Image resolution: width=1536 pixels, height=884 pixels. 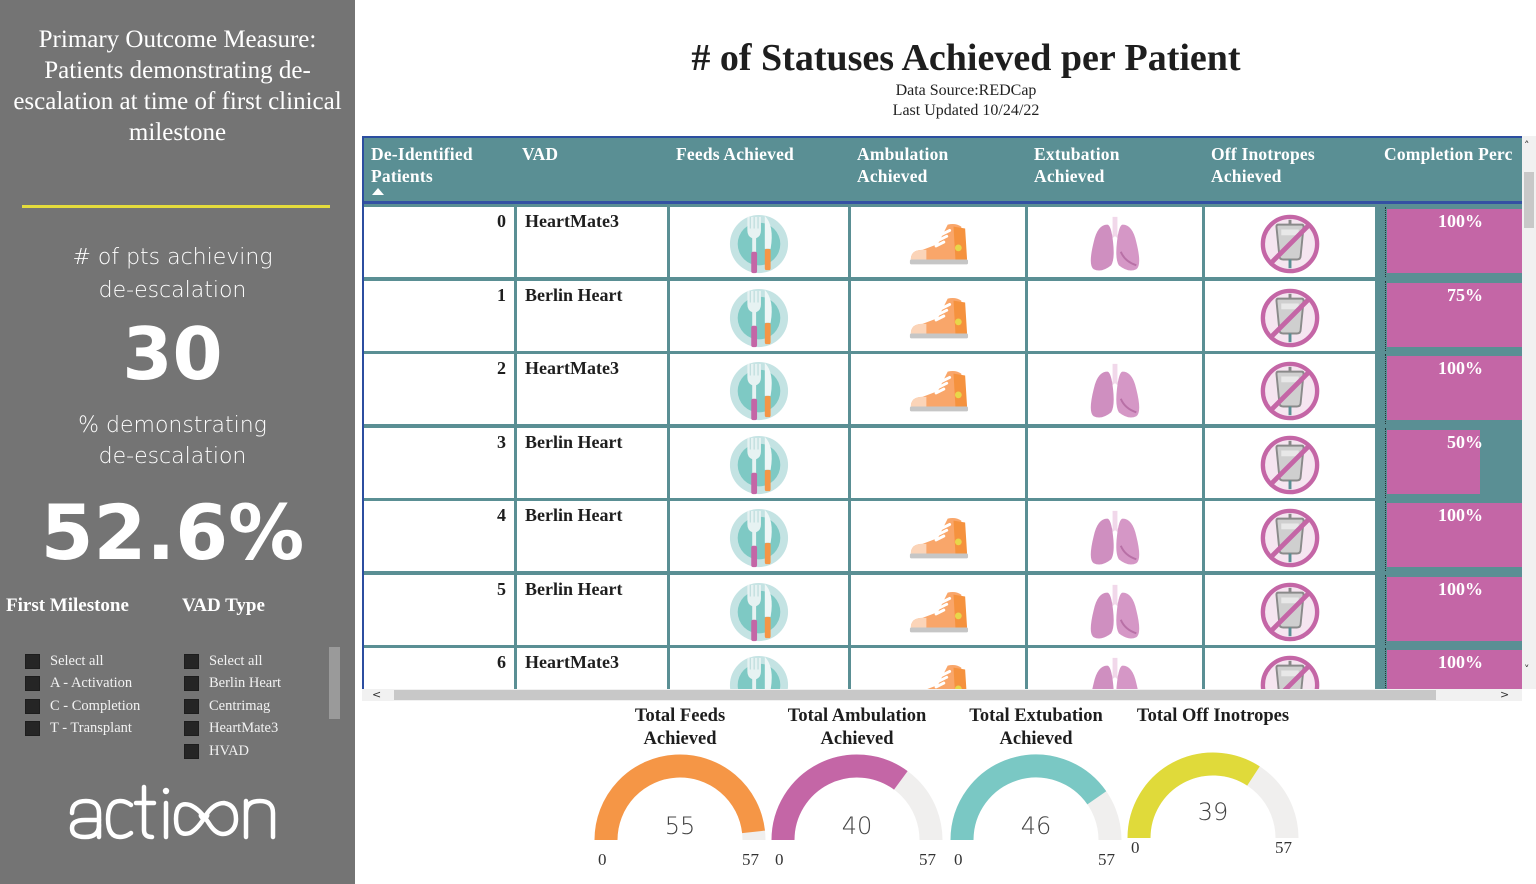 I want to click on table-horizontal-scrollbar: < >, so click(x=942, y=695).